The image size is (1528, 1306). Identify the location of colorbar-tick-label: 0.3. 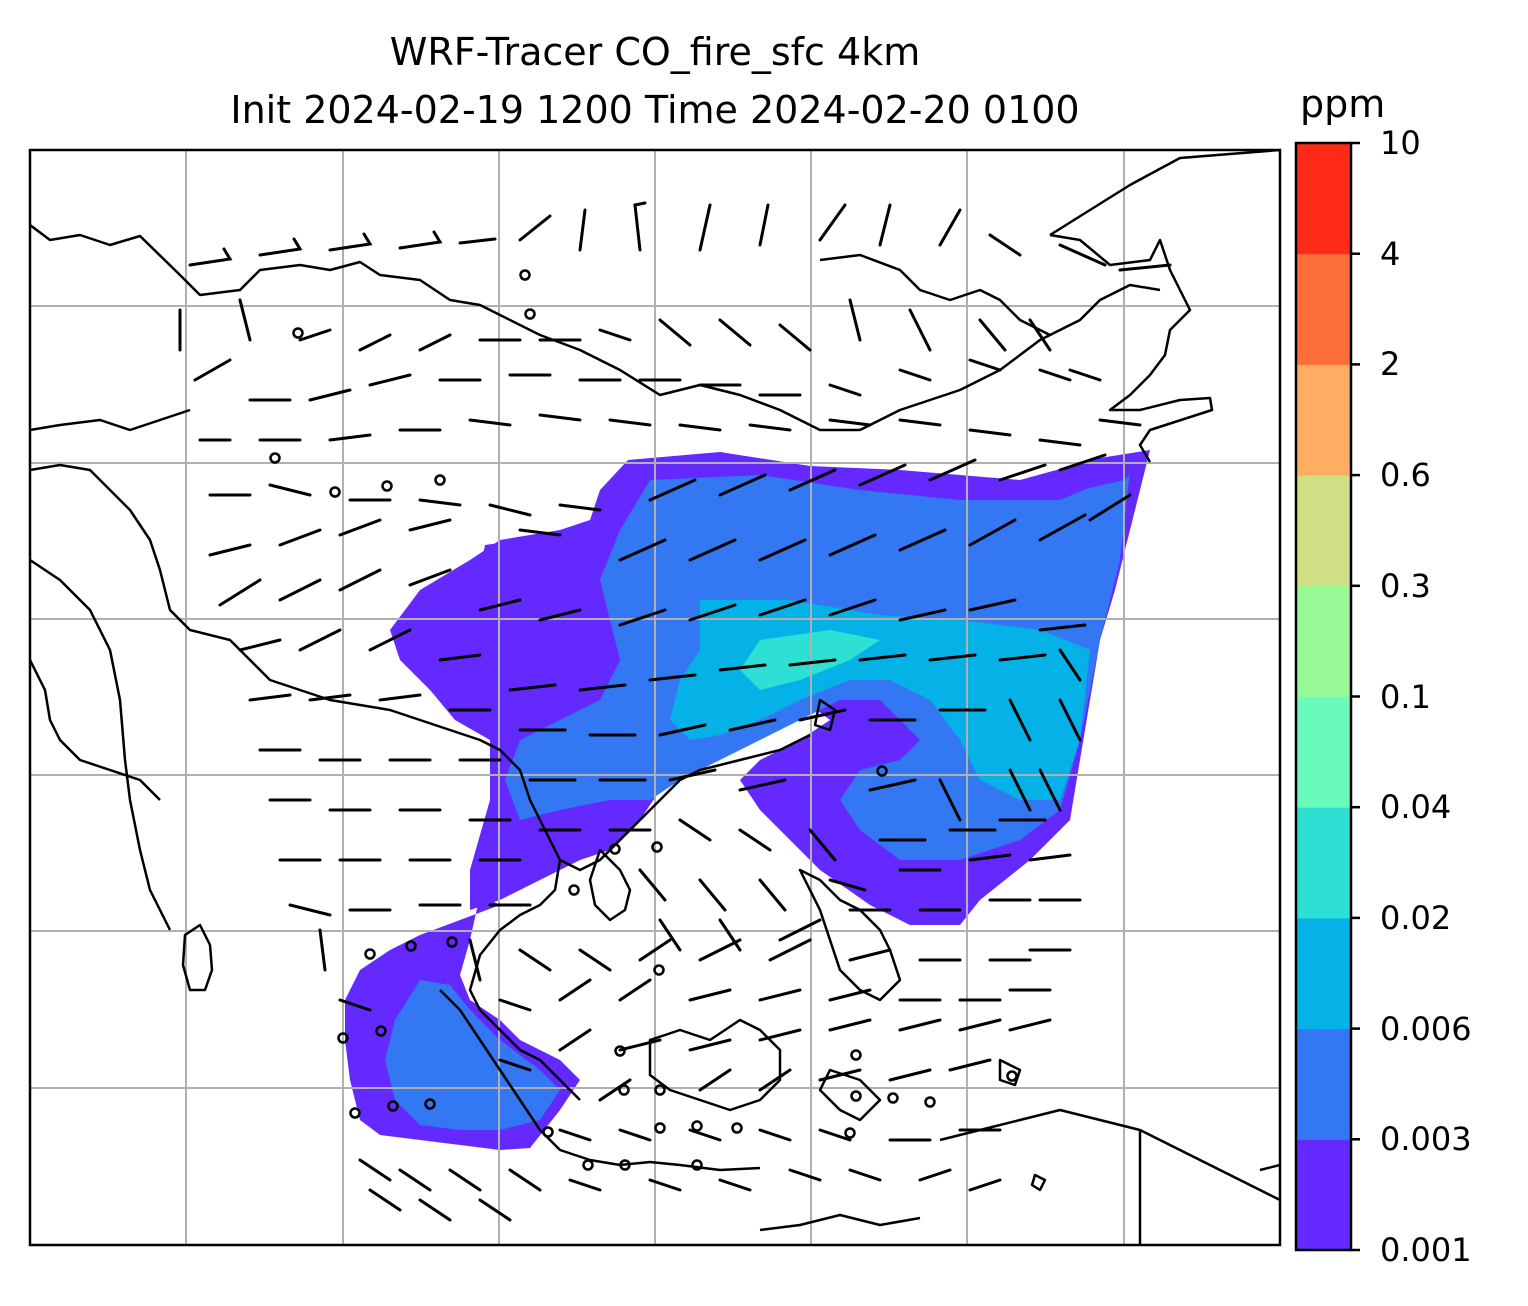
(1405, 585).